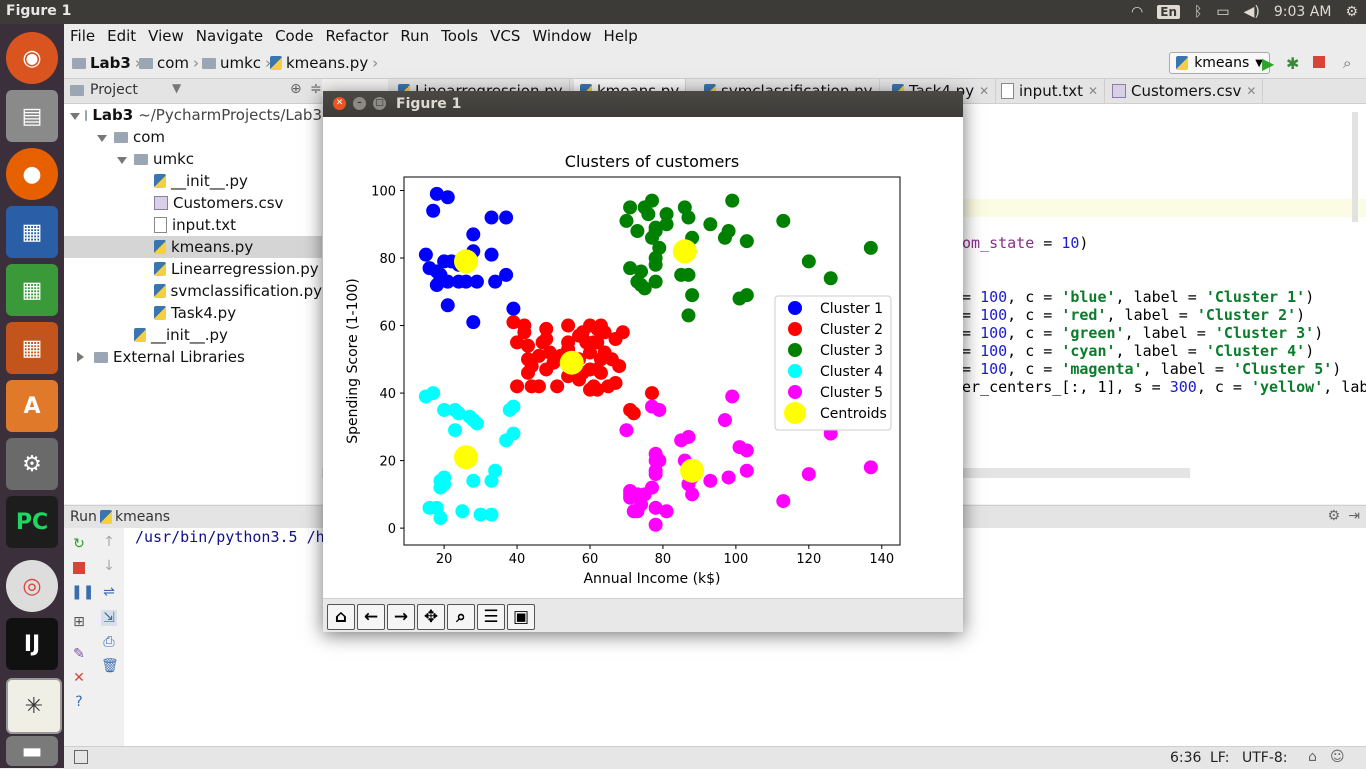 This screenshot has height=769, width=1366. I want to click on save-icon: ▣, so click(521, 617).